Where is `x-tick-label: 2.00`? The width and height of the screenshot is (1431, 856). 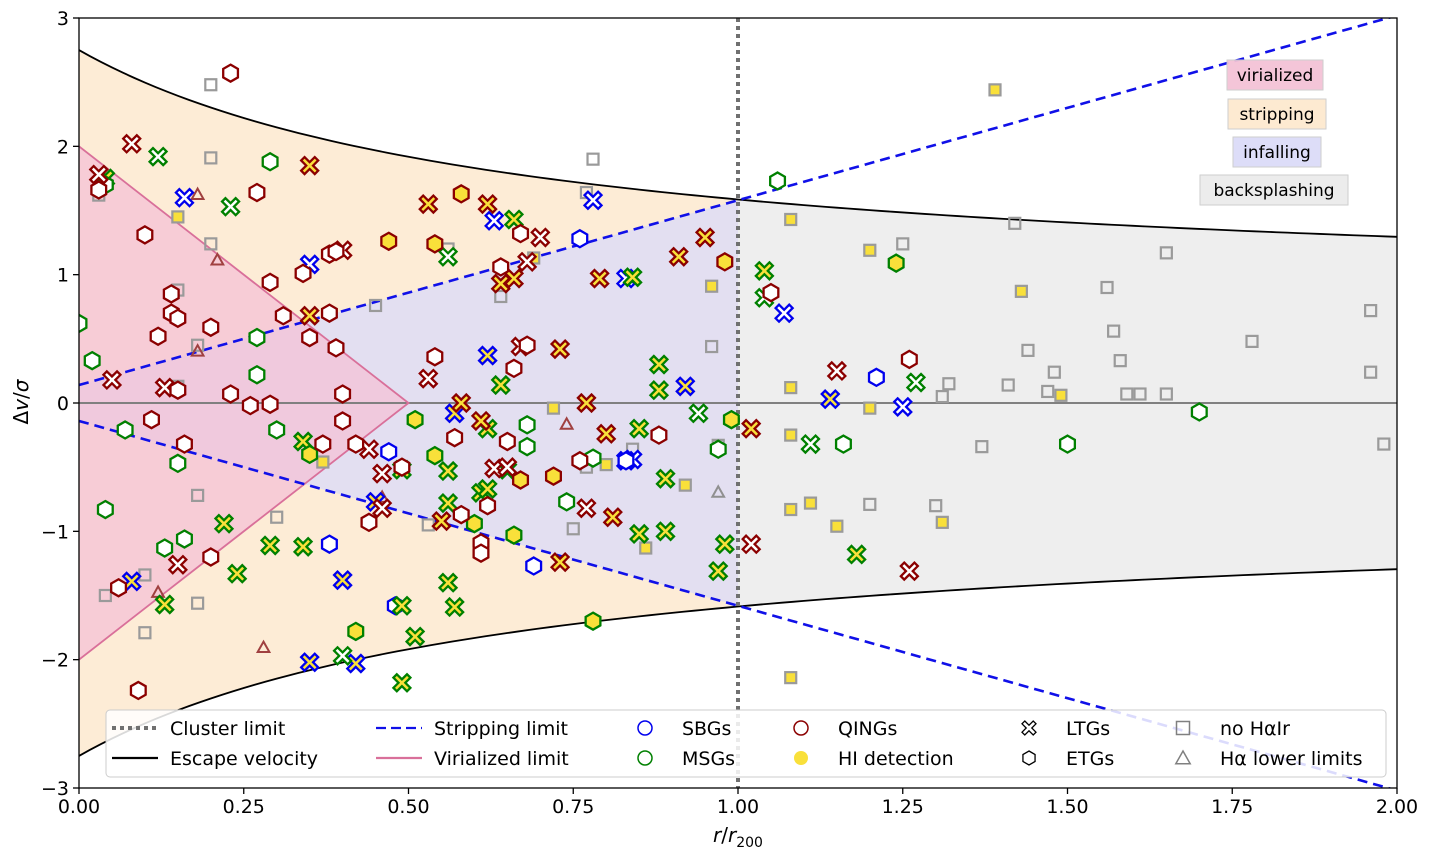
x-tick-label: 2.00 is located at coordinates (1397, 807).